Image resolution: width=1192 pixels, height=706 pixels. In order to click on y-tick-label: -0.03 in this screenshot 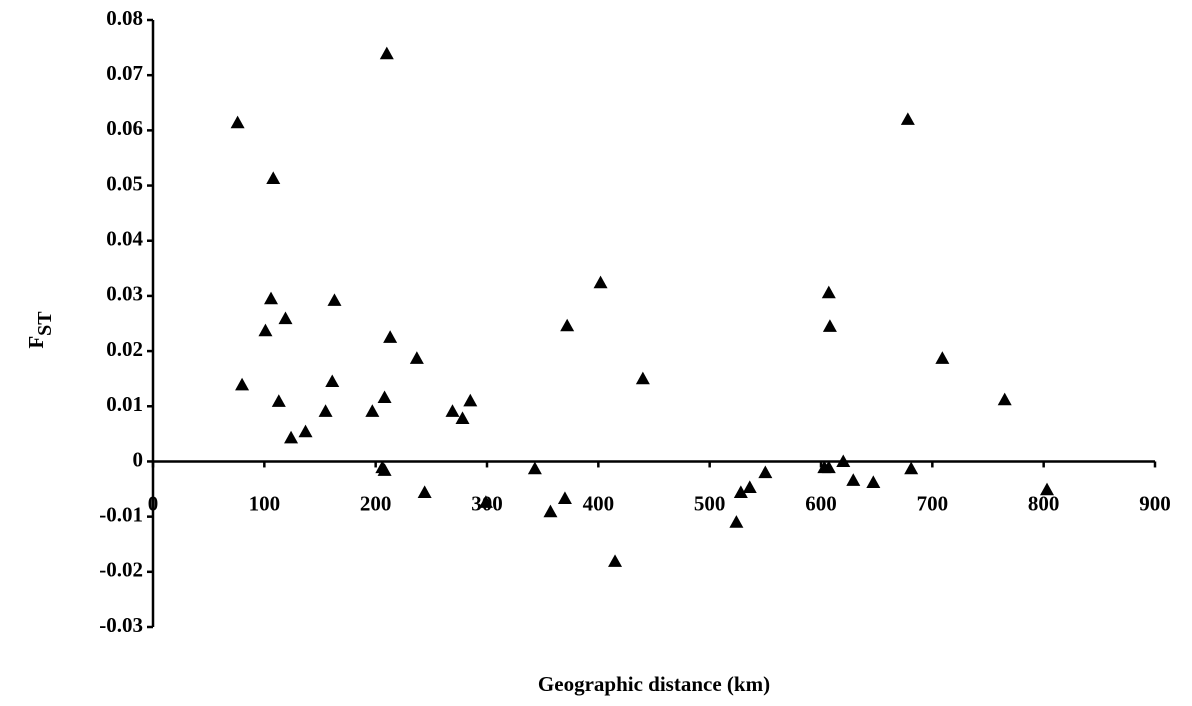, I will do `click(121, 625)`.